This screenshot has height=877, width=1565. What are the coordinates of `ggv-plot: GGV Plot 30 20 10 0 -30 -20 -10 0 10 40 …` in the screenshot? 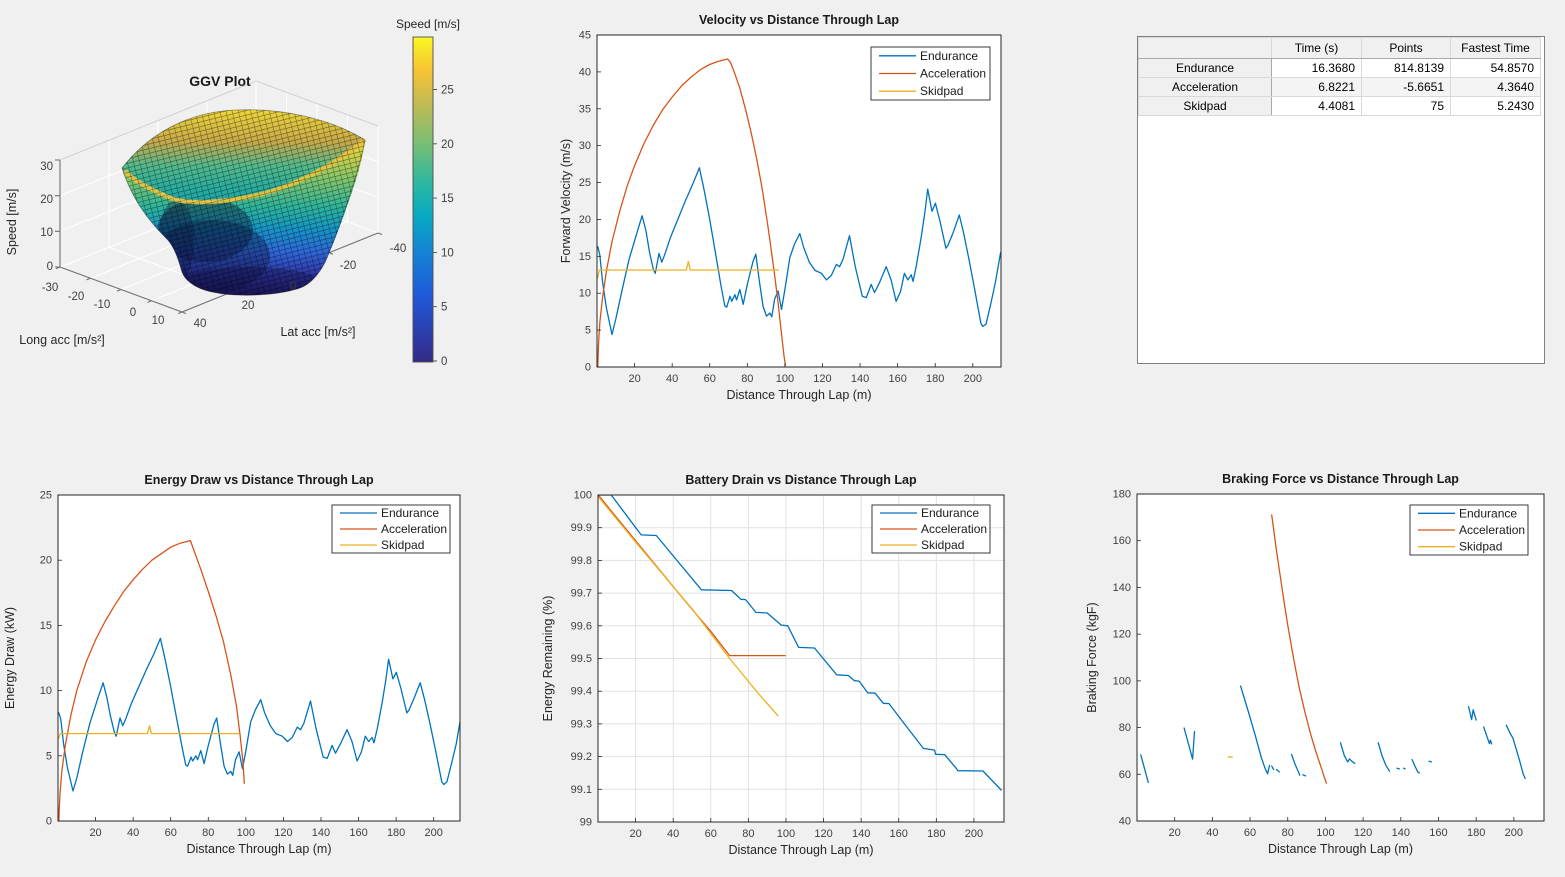 It's located at (232, 192).